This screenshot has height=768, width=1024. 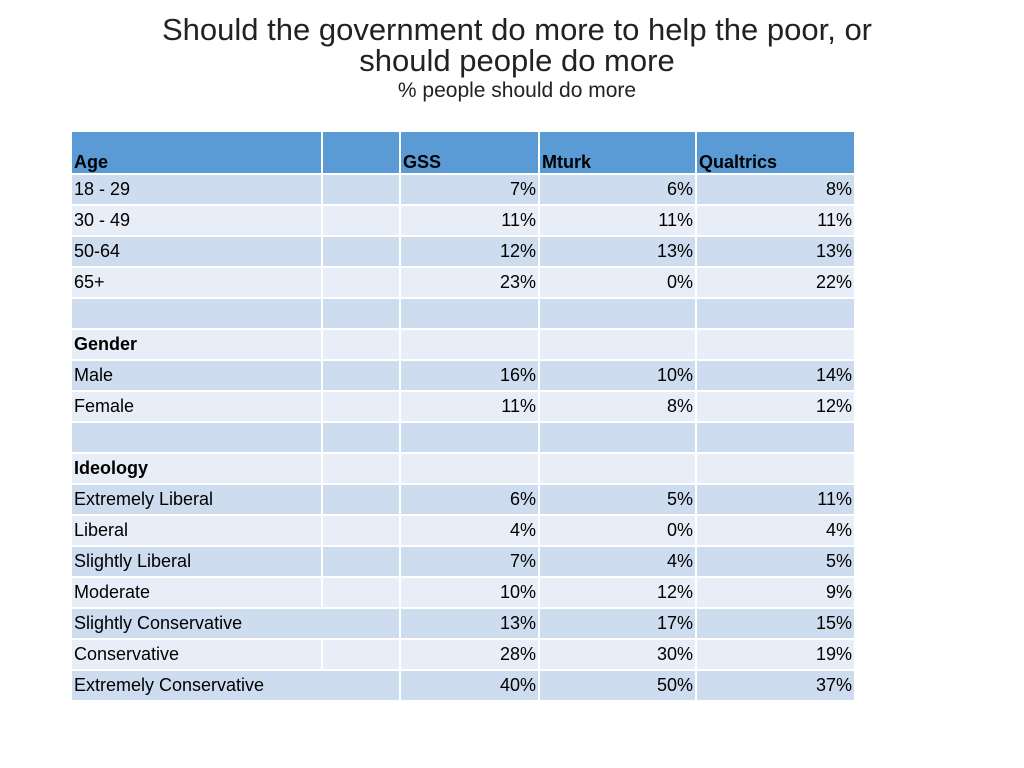 I want to click on table-row: Male 16% 10% 14%, so click(x=463, y=375).